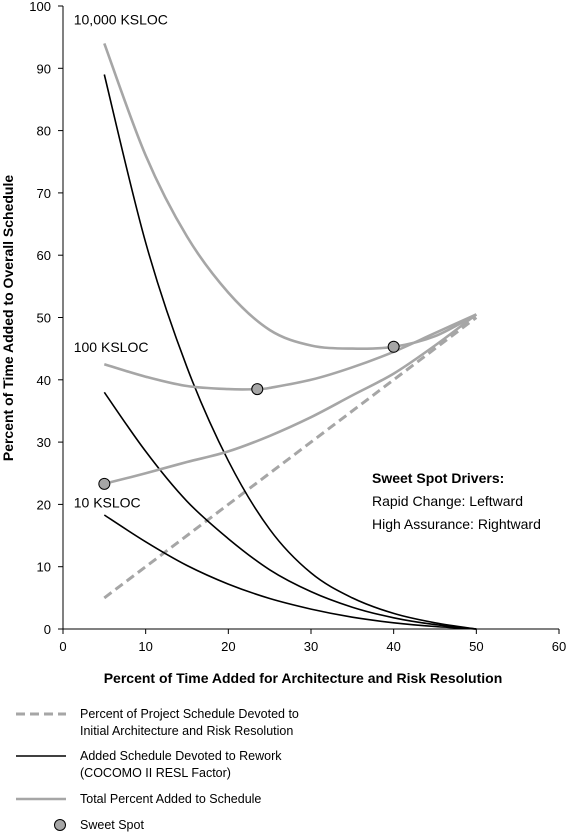 The width and height of the screenshot is (567, 836). Describe the element at coordinates (476, 646) in the screenshot. I see `x-tick-label: 50` at that location.